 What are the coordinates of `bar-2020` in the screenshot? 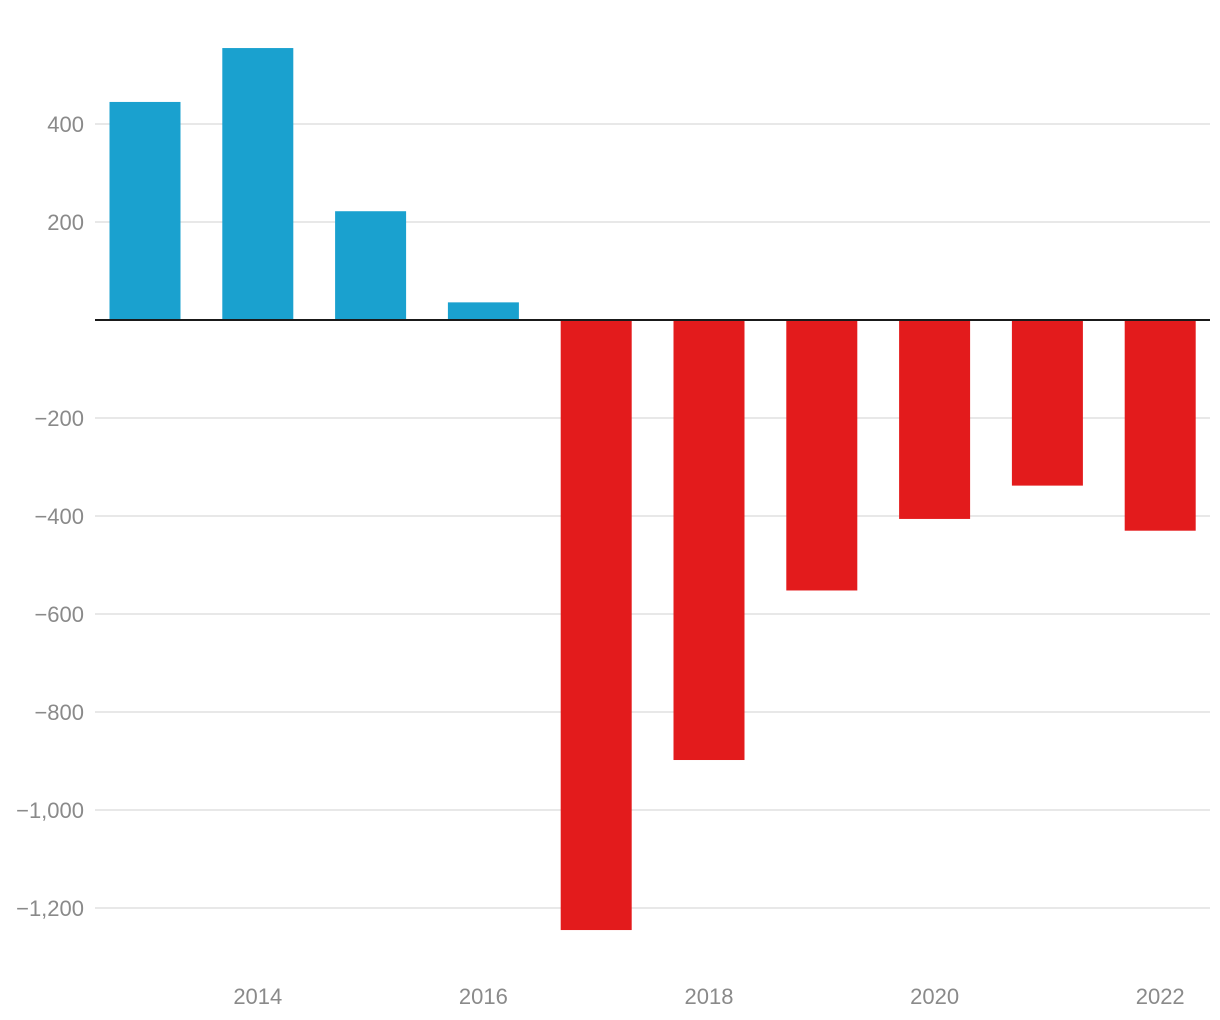 It's located at (935, 419).